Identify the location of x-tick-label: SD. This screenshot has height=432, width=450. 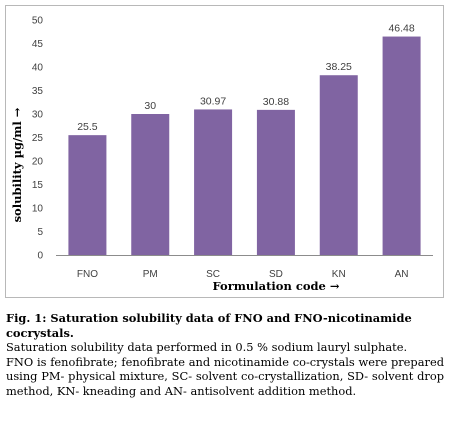
(276, 274).